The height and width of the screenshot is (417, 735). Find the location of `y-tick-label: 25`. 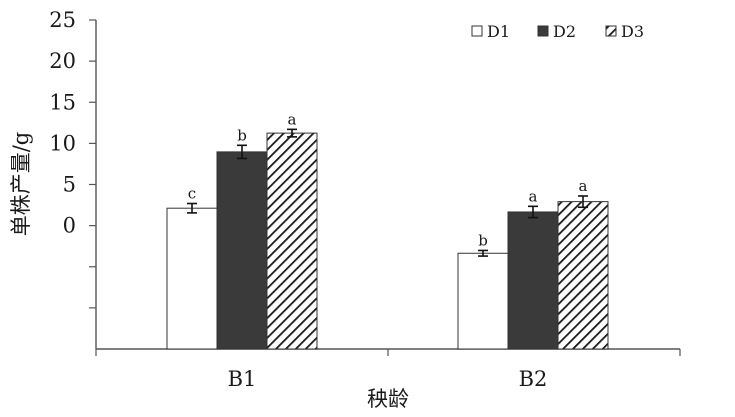

y-tick-label: 25 is located at coordinates (62, 20).